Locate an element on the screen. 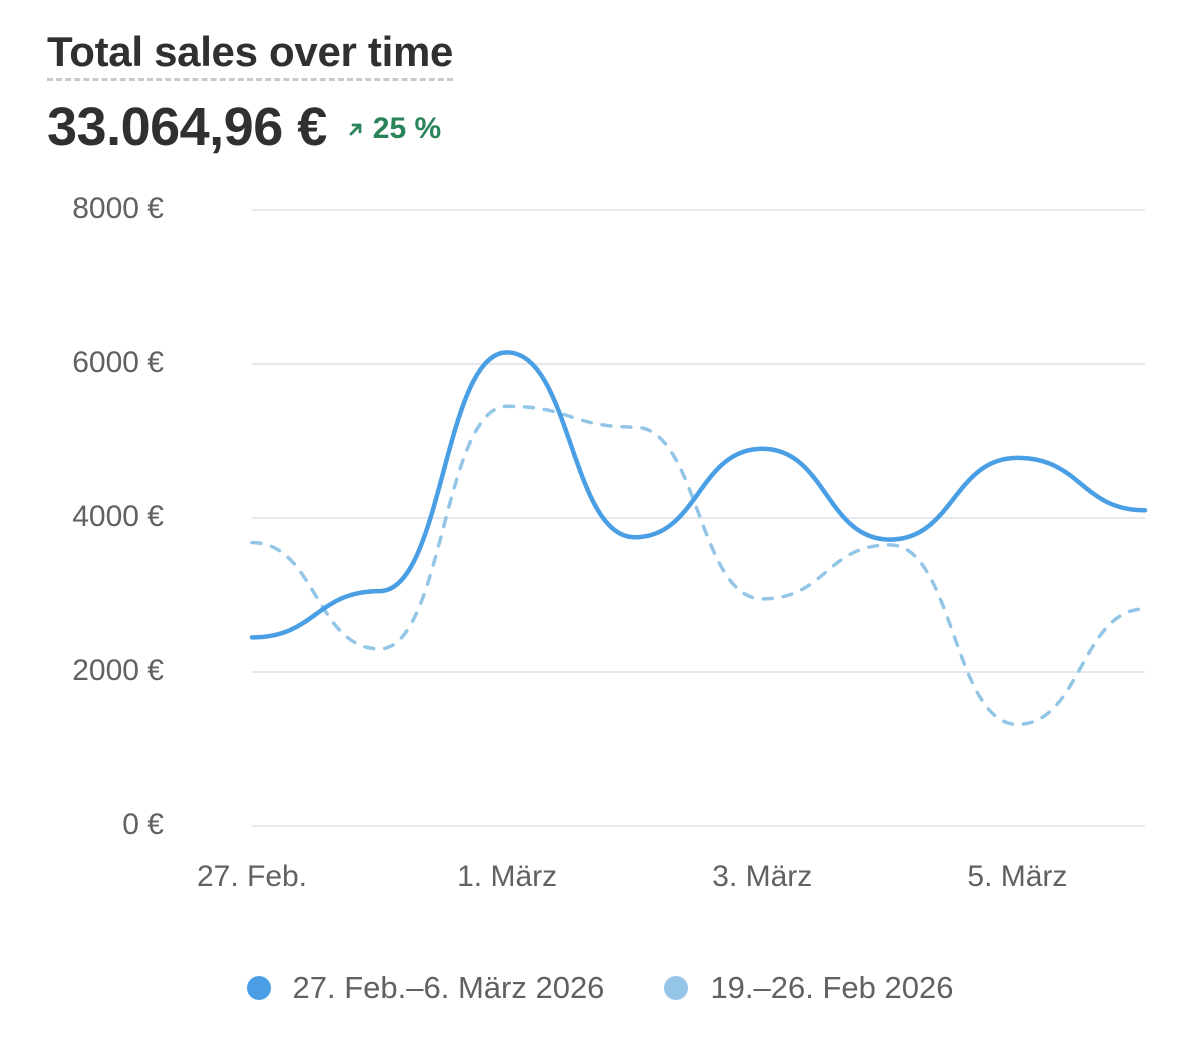 The width and height of the screenshot is (1200, 1046). total-sales-value: 33.064,96 € is located at coordinates (187, 127).